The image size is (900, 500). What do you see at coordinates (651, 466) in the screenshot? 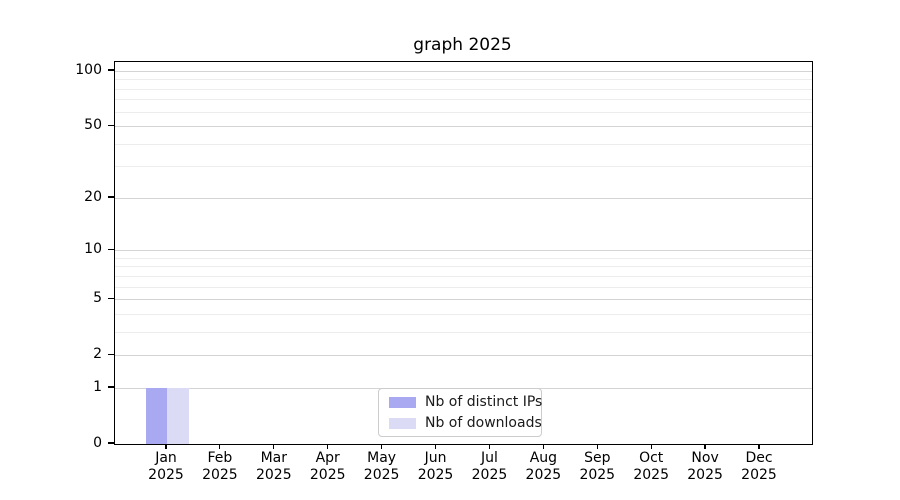
I see `x-axis-tick-label: Oct 2025` at bounding box center [651, 466].